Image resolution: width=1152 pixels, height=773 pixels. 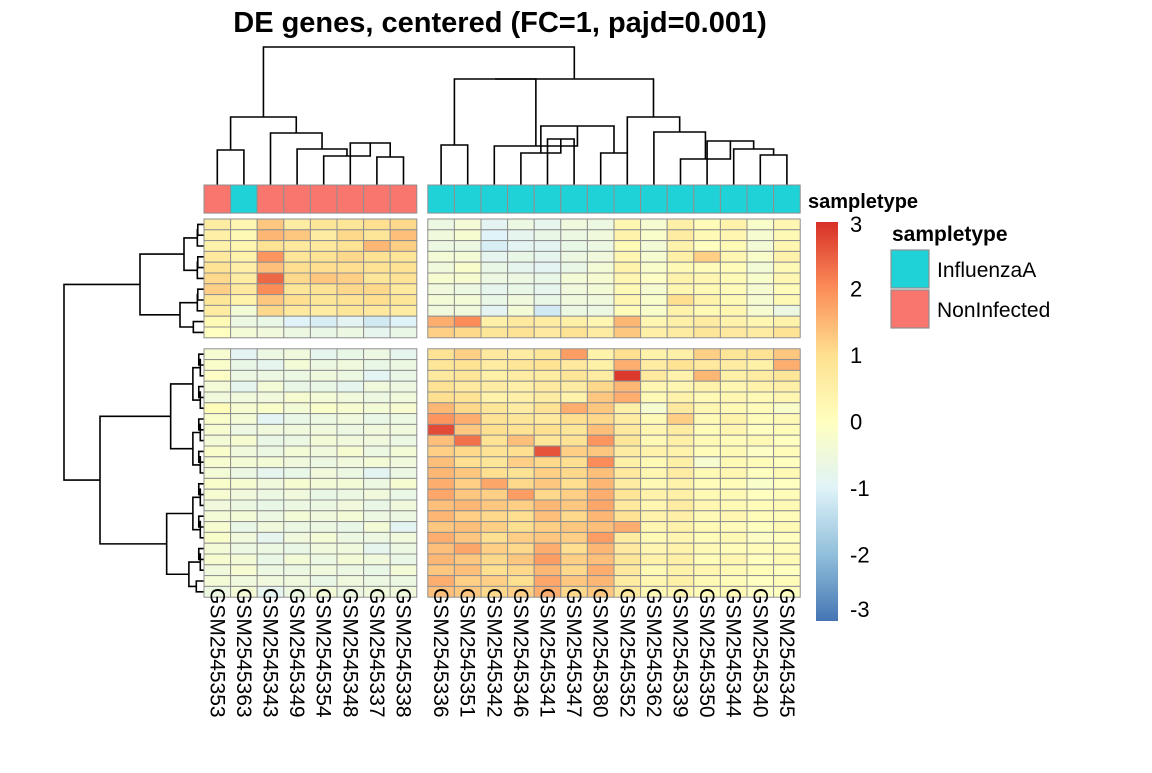 I want to click on column-label: GSM2545349, so click(x=296, y=653).